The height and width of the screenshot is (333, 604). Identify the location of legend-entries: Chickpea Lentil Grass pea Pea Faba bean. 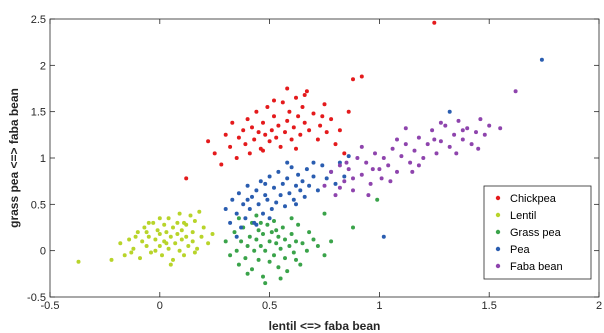
(529, 233).